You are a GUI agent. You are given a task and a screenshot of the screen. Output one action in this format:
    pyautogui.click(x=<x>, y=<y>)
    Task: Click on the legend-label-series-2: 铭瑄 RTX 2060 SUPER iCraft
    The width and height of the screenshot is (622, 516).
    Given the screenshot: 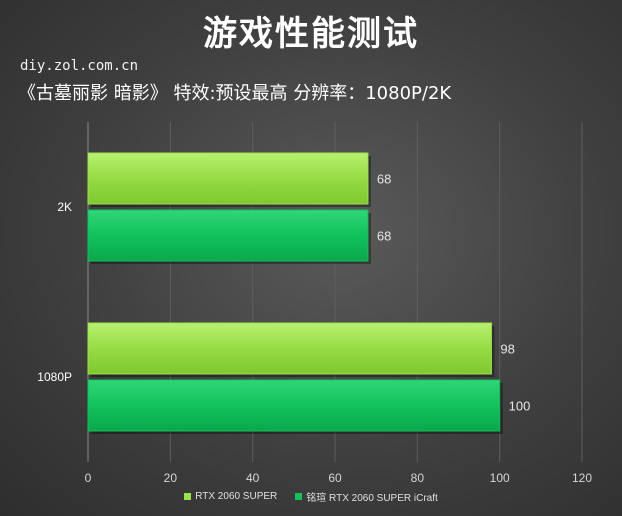 What is the action you would take?
    pyautogui.click(x=372, y=498)
    